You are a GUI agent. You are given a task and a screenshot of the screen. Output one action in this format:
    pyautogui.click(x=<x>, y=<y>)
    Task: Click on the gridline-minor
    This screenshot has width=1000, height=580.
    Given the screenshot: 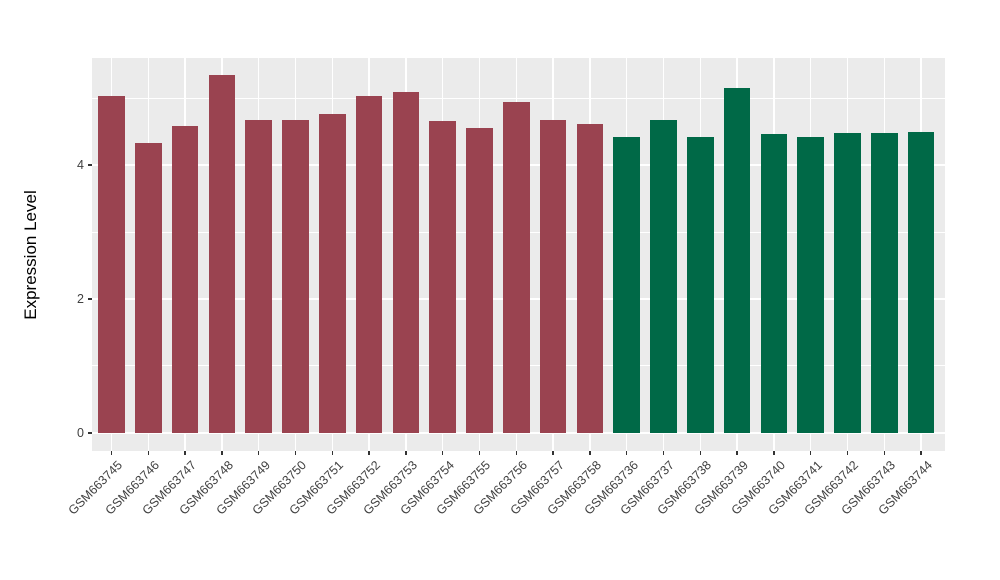 What is the action you would take?
    pyautogui.click(x=518, y=98)
    